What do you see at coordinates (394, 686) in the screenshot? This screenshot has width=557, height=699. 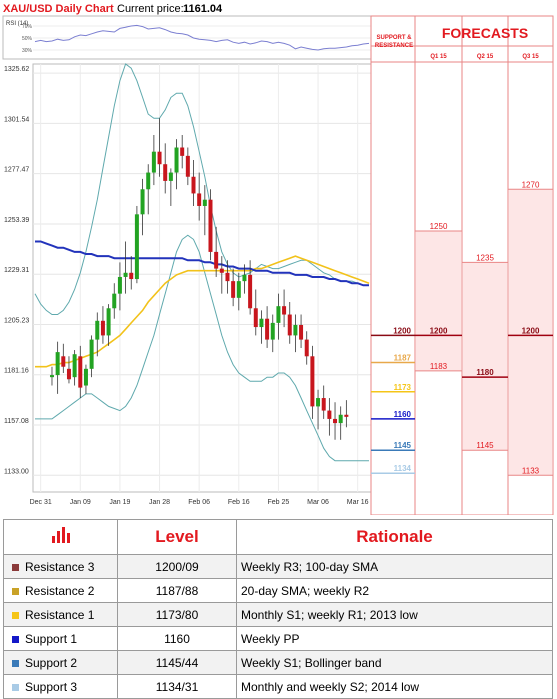 I see `rationale-cell: Monthly and weekly S2; 2014 low` at bounding box center [394, 686].